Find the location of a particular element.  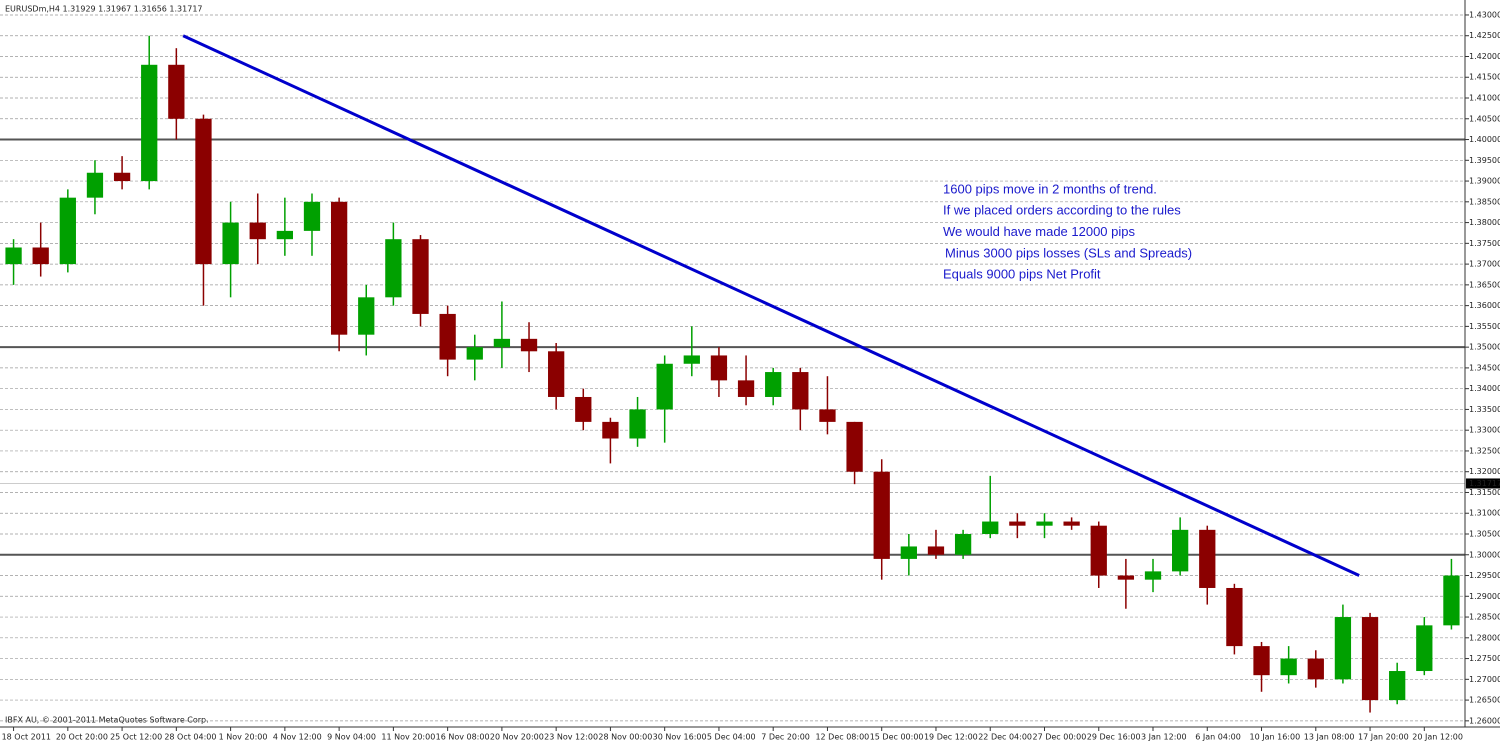

y-tick-label: 1.31500 is located at coordinates (1484, 492).